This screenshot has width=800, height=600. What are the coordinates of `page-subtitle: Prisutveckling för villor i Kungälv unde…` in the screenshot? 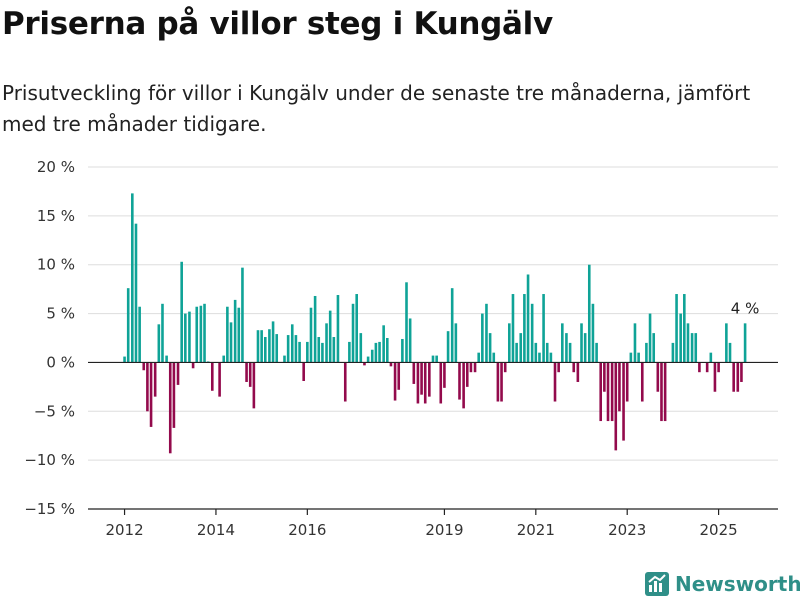 It's located at (376, 108).